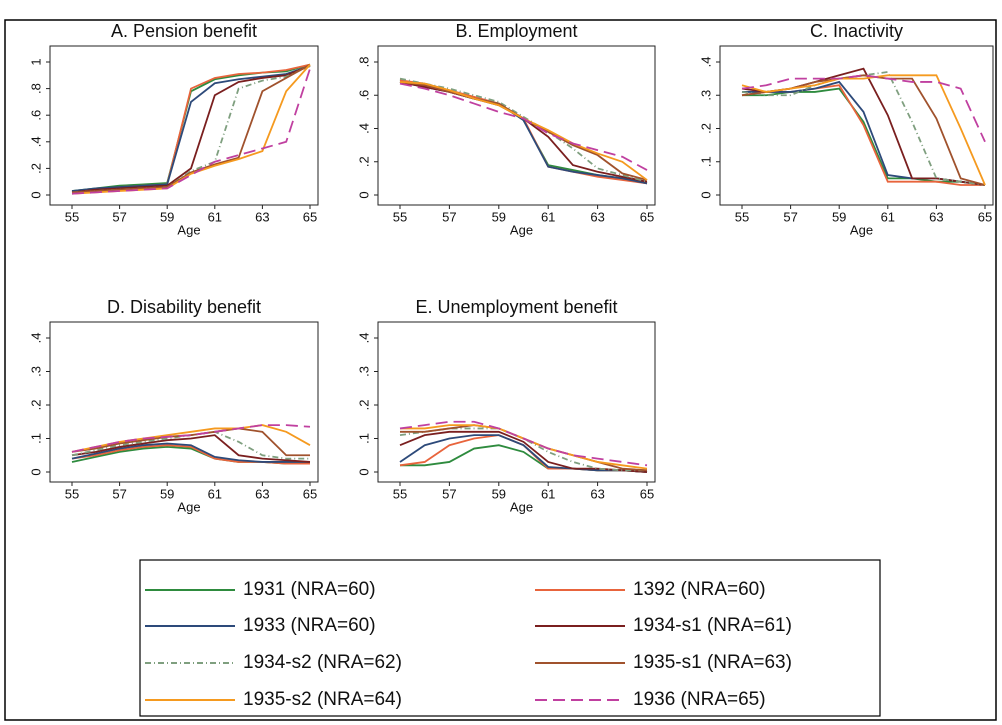  I want to click on panel-title: E. Unemployment benefit, so click(516, 307).